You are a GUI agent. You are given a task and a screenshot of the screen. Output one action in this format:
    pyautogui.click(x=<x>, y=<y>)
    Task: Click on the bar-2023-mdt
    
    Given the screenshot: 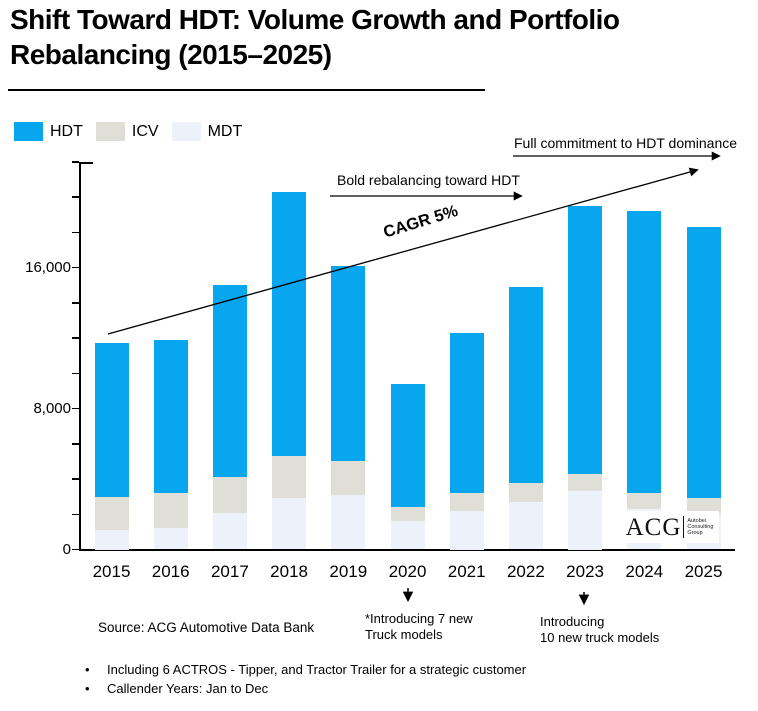 What is the action you would take?
    pyautogui.click(x=585, y=520)
    